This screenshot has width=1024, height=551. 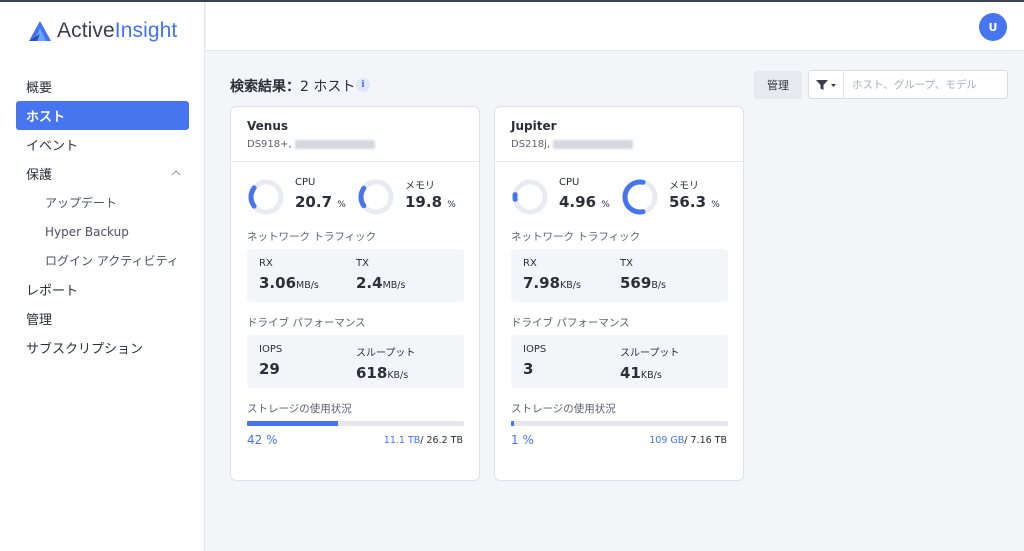 I want to click on sidebar-item-overview: 概要, so click(x=102, y=86).